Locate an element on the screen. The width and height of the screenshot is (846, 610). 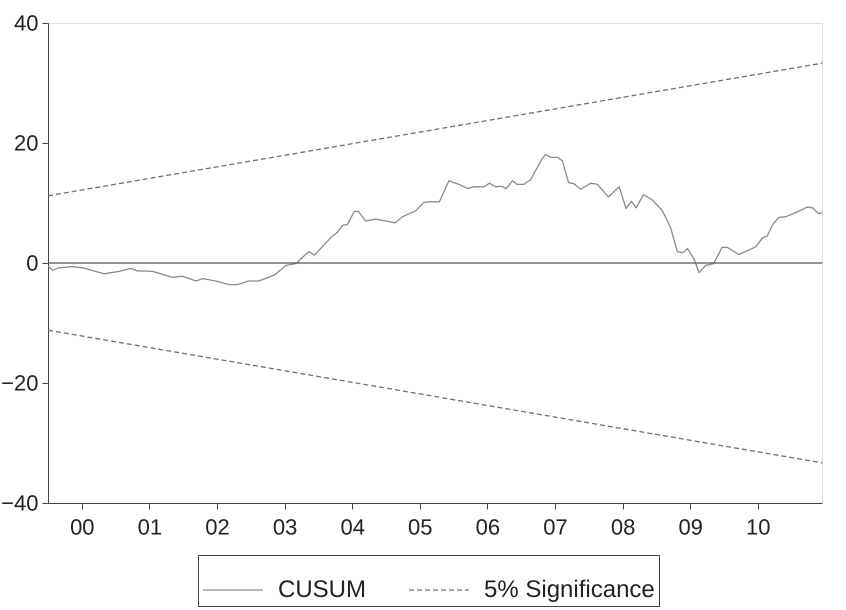
x-tick-label: 02 is located at coordinates (217, 527).